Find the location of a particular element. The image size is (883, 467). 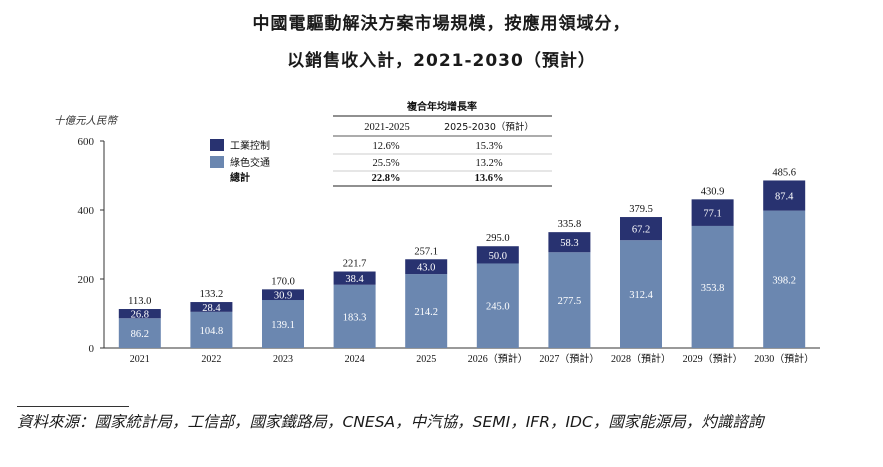

cagr-total-2021-2025: 22.8% is located at coordinates (386, 178).